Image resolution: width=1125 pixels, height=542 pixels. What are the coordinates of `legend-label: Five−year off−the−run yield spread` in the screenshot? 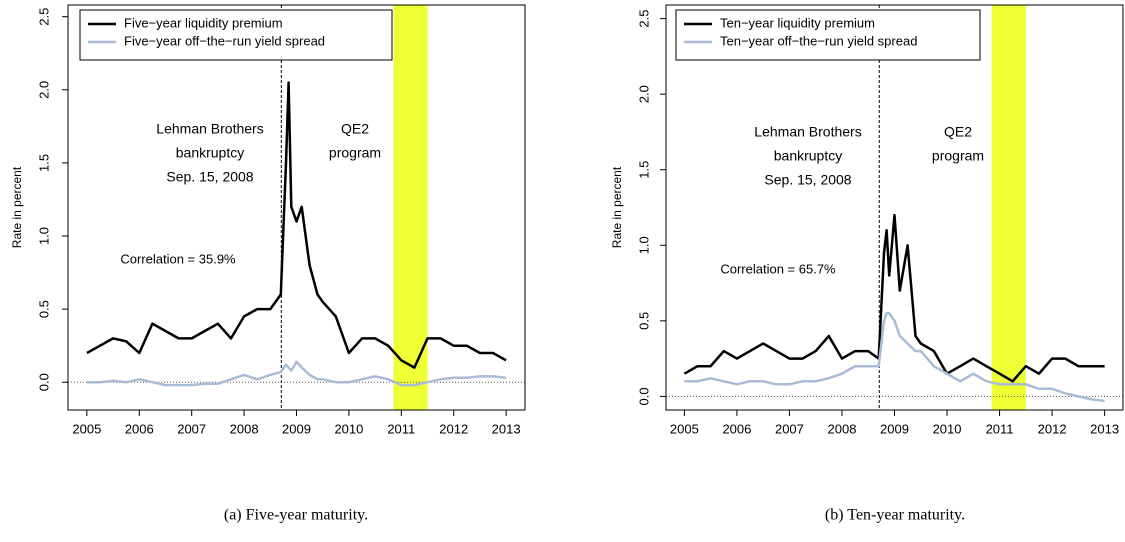 It's located at (224, 40).